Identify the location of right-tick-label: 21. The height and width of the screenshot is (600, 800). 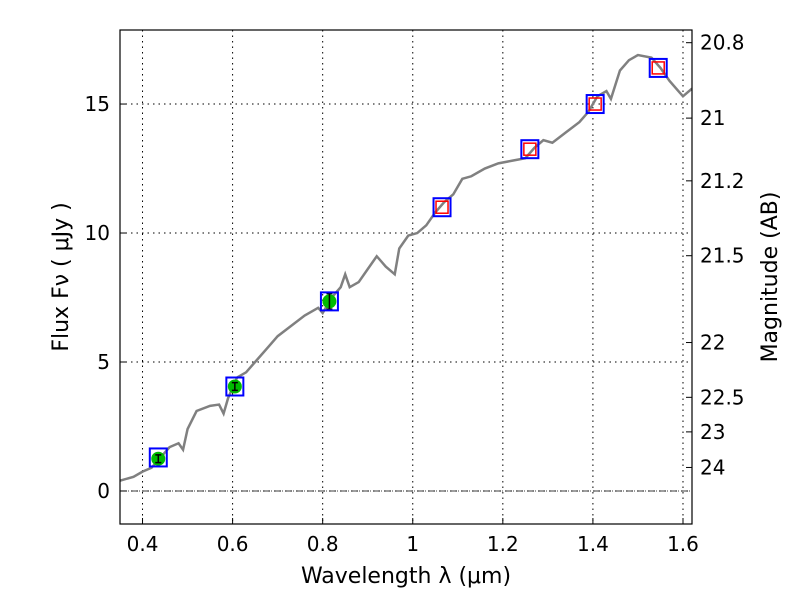
(712, 118).